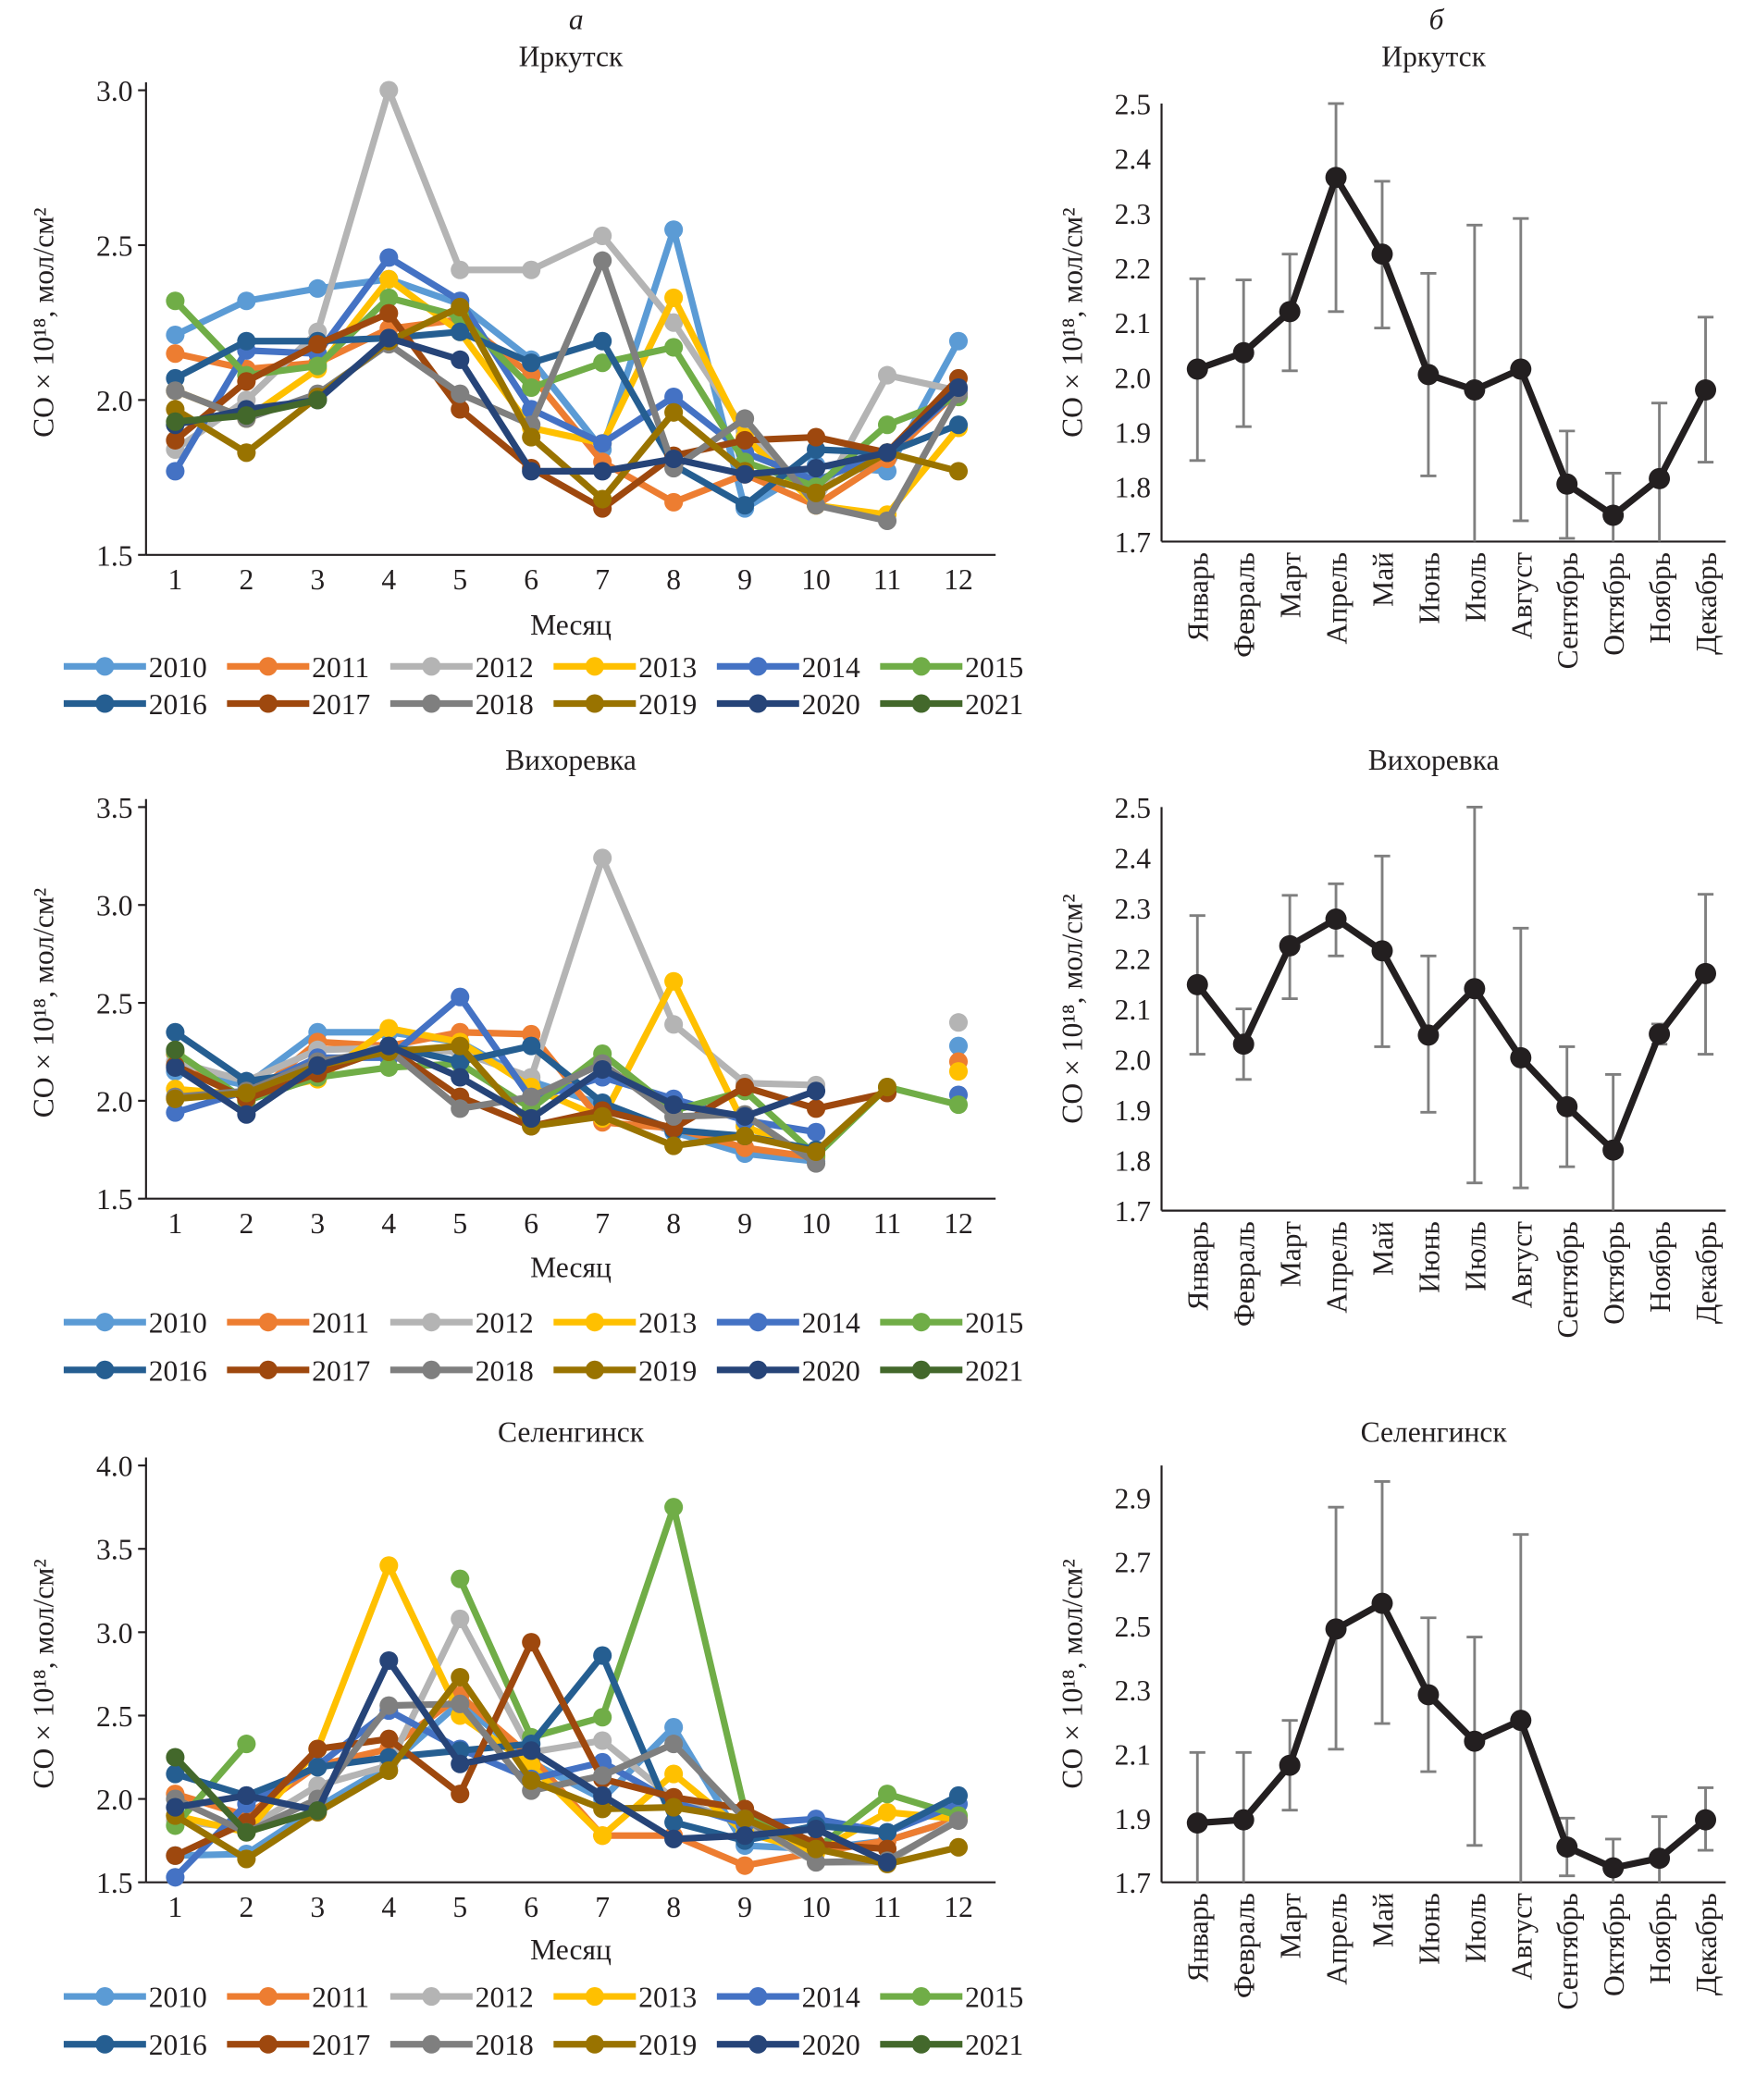  What do you see at coordinates (175, 1049) in the screenshot?
I see `series-2021` at bounding box center [175, 1049].